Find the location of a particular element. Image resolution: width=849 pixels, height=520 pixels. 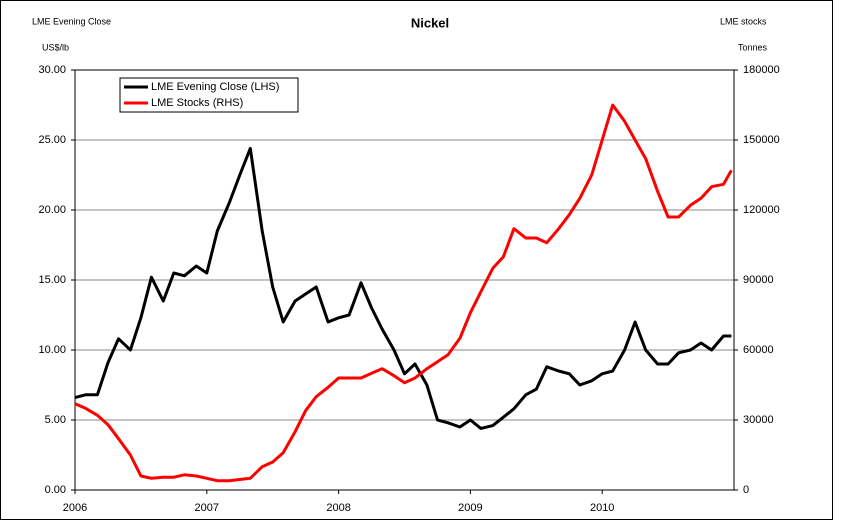

legend-box is located at coordinates (209, 95).